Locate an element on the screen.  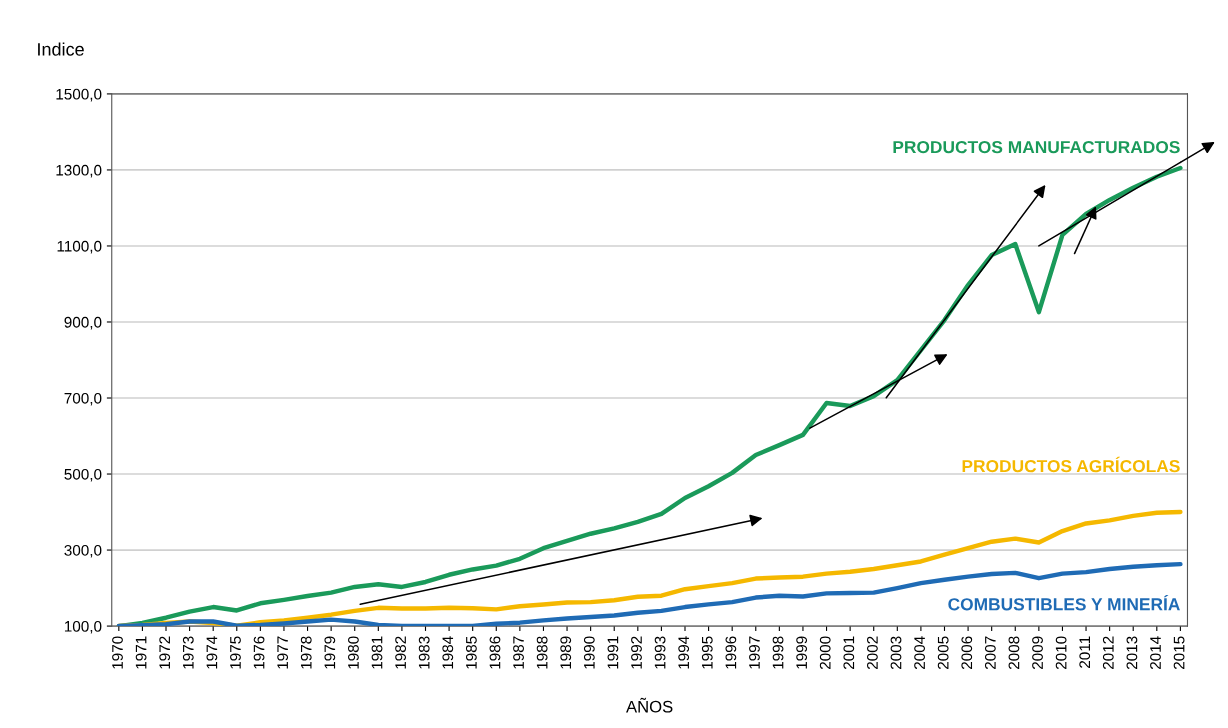
x-tick-label: 1987 is located at coordinates (518, 652).